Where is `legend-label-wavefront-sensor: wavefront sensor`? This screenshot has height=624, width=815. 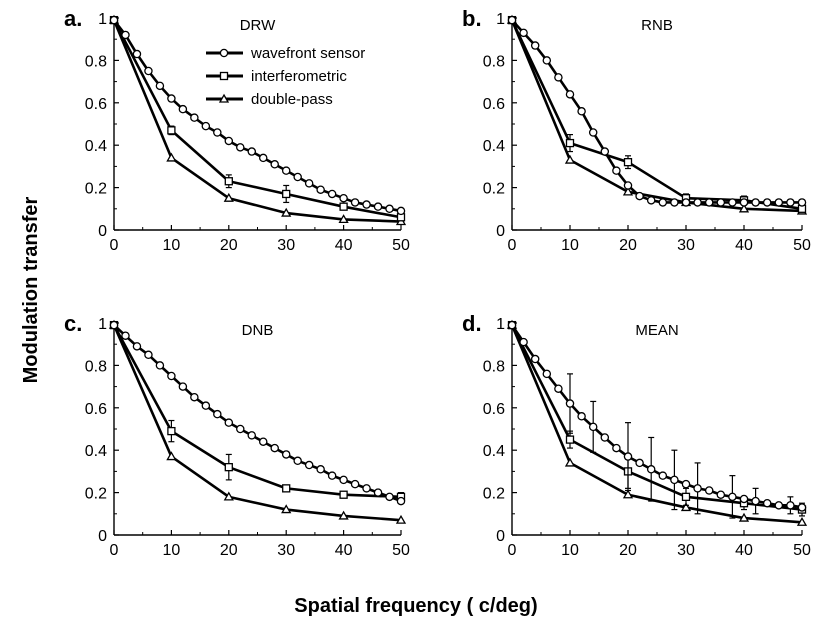 legend-label-wavefront-sensor: wavefront sensor is located at coordinates (307, 53).